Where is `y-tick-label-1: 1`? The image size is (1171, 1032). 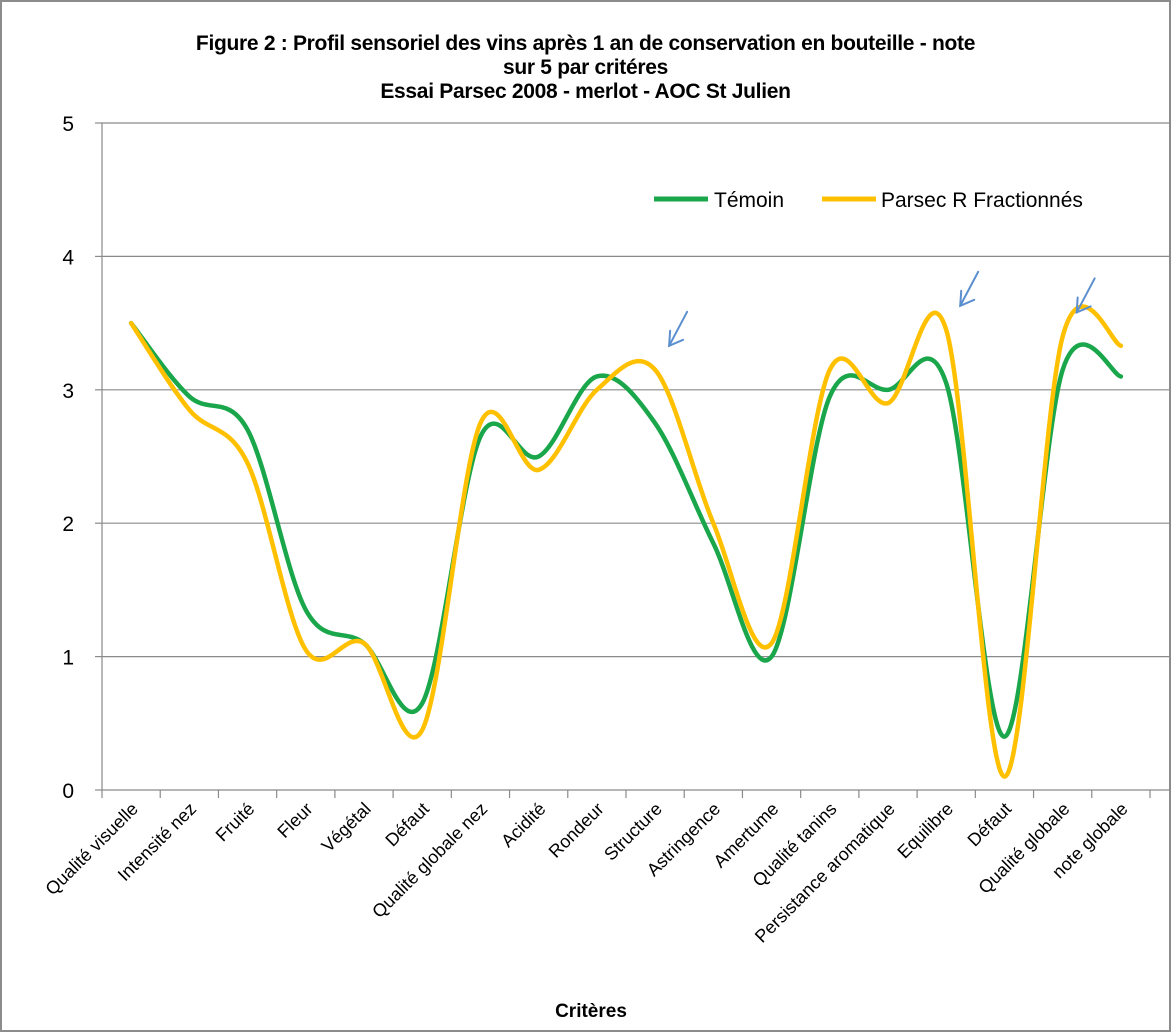 y-tick-label-1: 1 is located at coordinates (68, 658).